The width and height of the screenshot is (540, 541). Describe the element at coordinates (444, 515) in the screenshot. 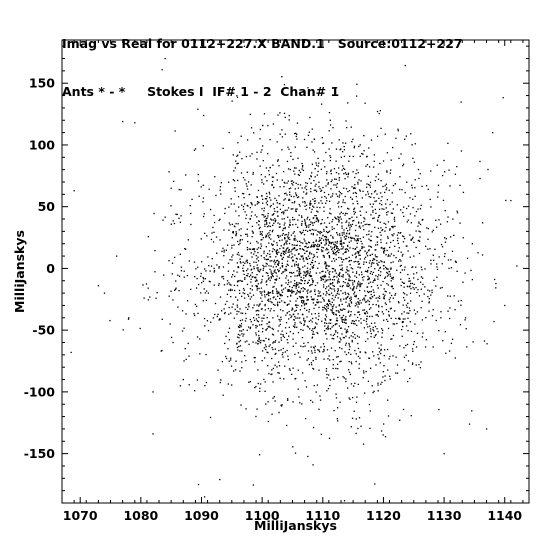

I see `x-tick-label: 1130` at that location.